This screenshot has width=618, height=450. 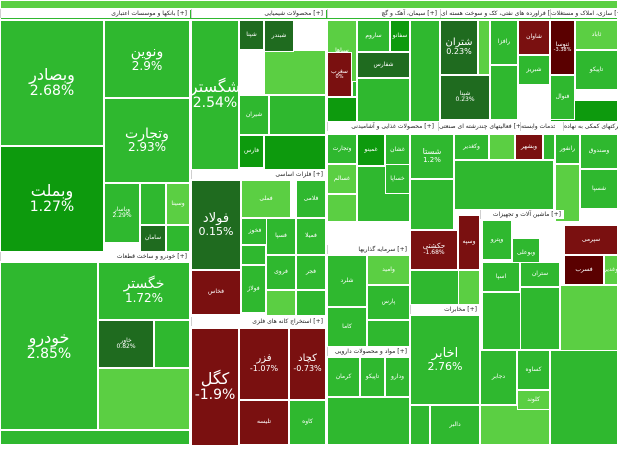 What do you see at coordinates (122, 213) in the screenshot?
I see `stock-tile: وپاسار 2.29%` at bounding box center [122, 213].